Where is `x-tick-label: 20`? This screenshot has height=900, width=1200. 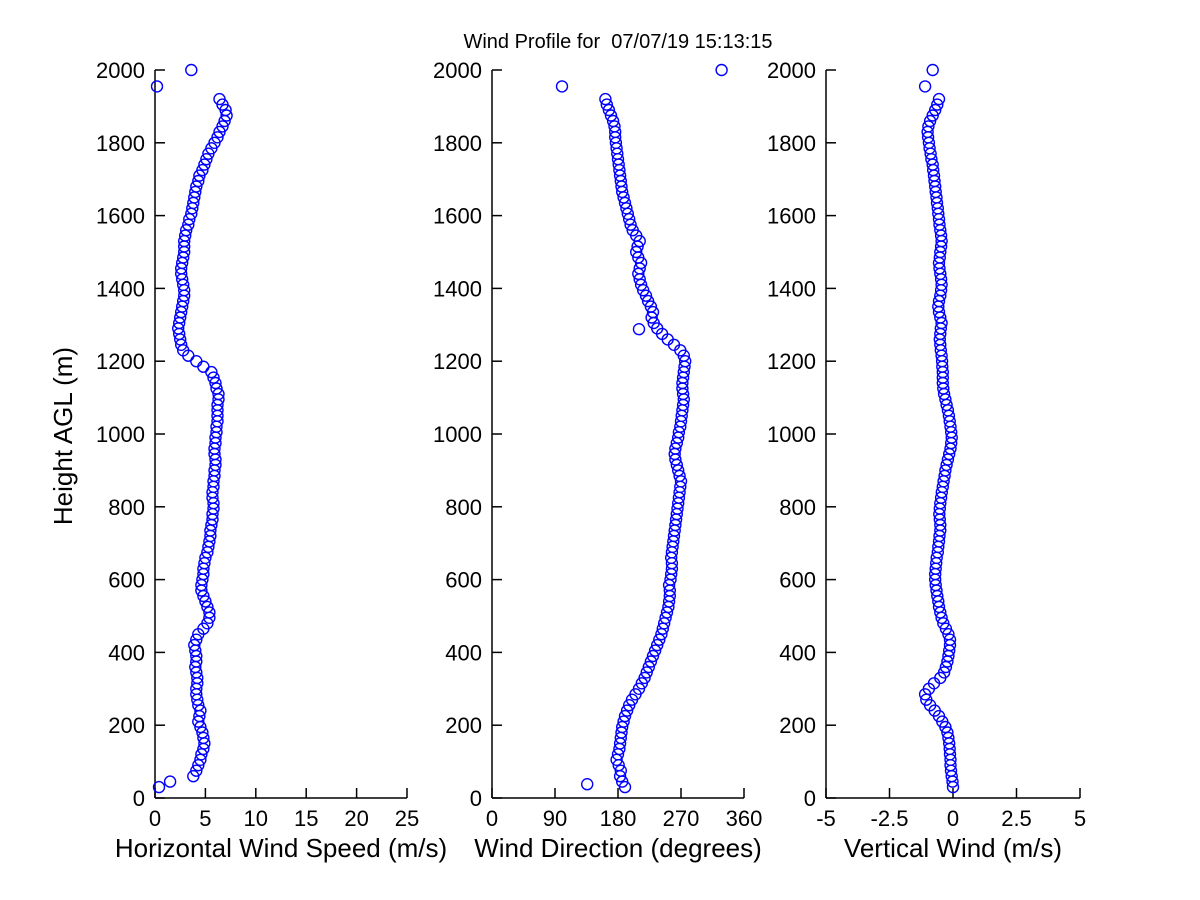
x-tick-label: 20 is located at coordinates (356, 818).